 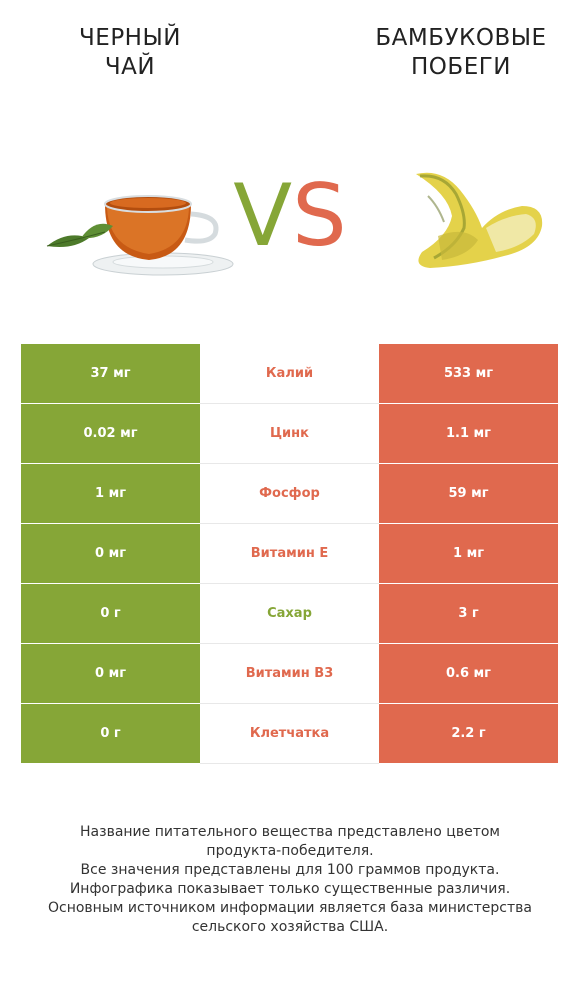 What do you see at coordinates (468, 674) in the screenshot?
I see `right-value: 0.6 мг` at bounding box center [468, 674].